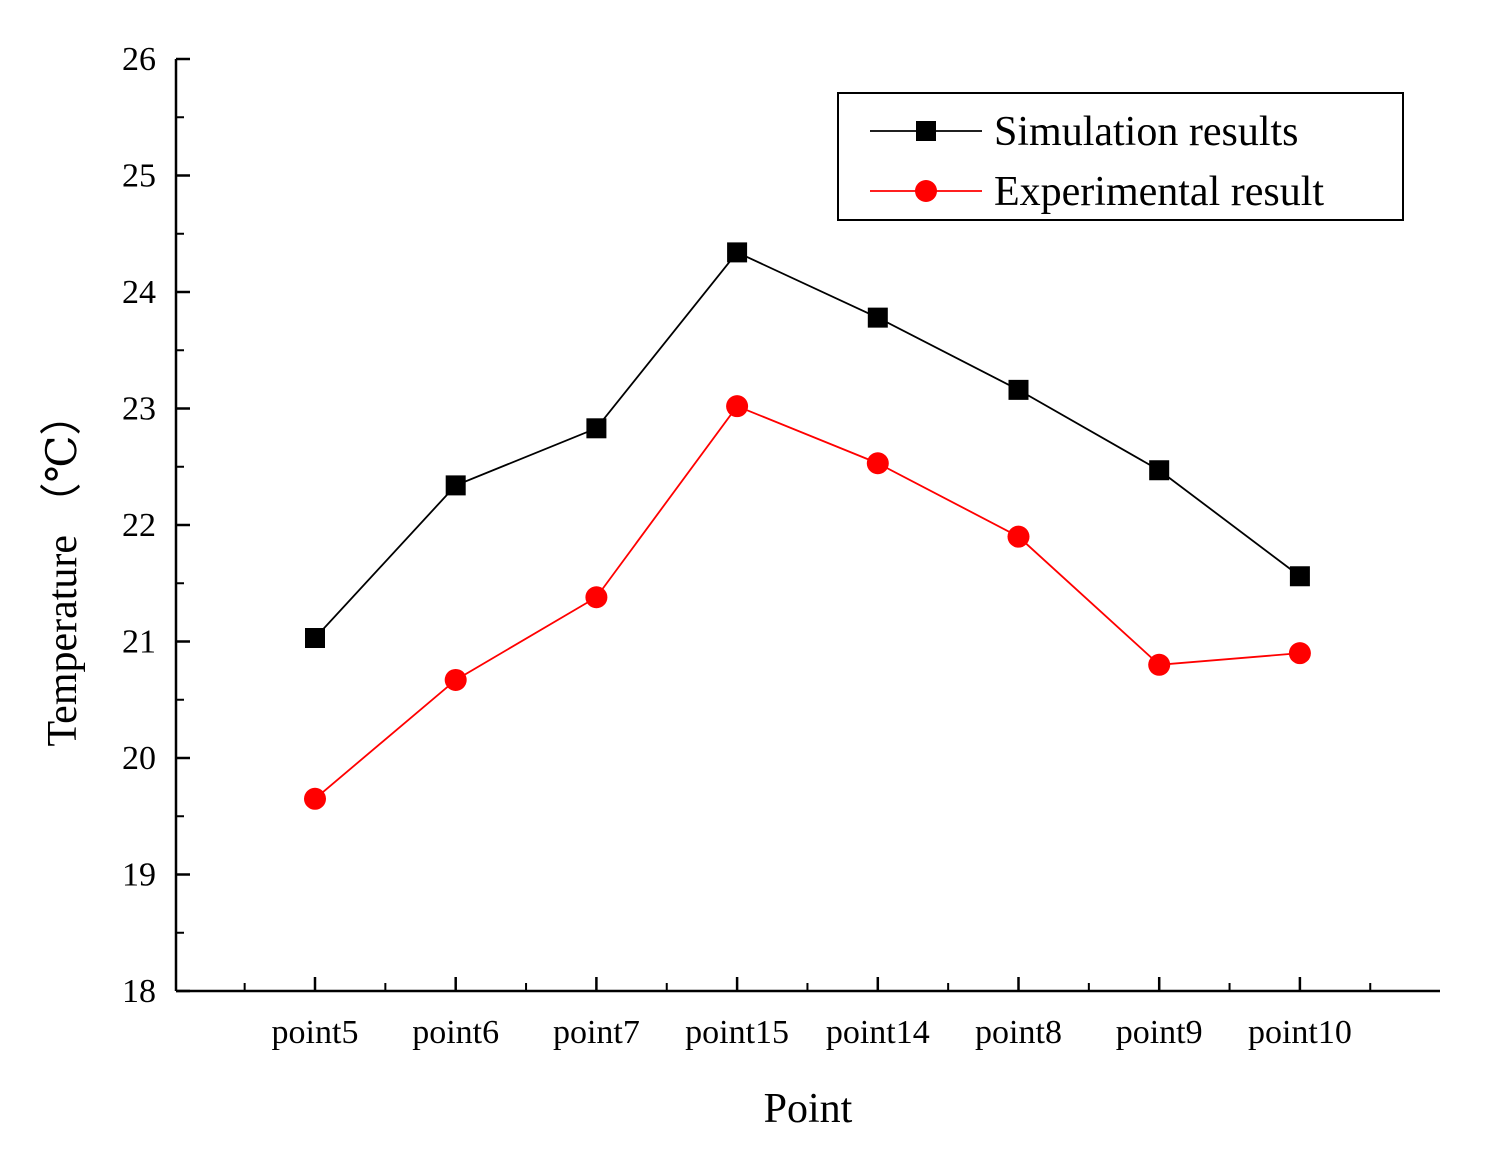  I want to click on y-tick-label: 21, so click(139, 642).